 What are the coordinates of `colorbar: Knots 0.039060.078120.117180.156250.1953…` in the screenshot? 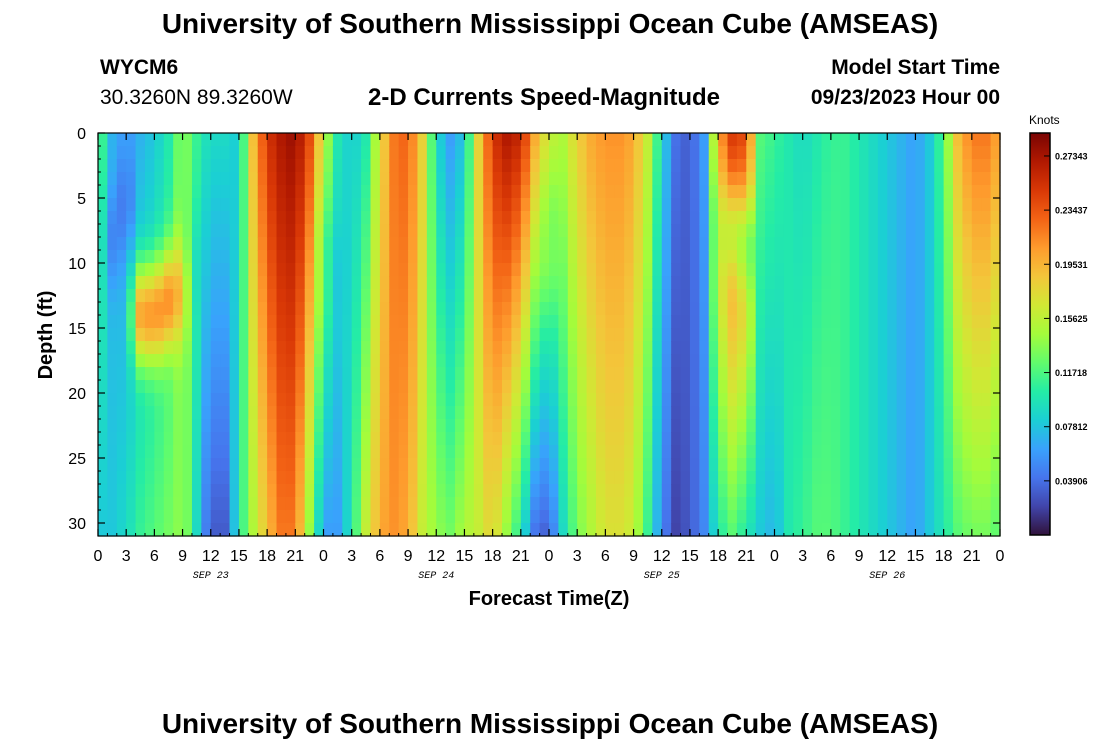 It's located at (1058, 324).